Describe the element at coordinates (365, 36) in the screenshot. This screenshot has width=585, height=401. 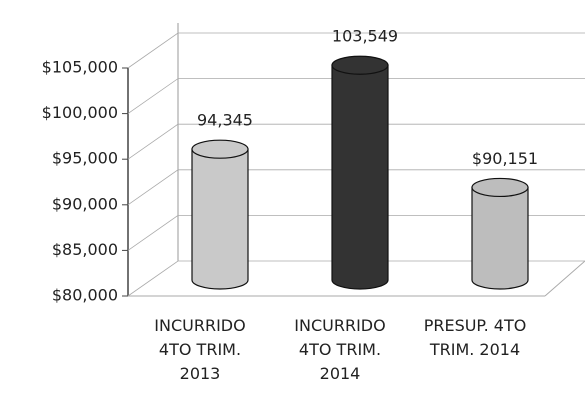
I see `value-label: 103,549` at that location.